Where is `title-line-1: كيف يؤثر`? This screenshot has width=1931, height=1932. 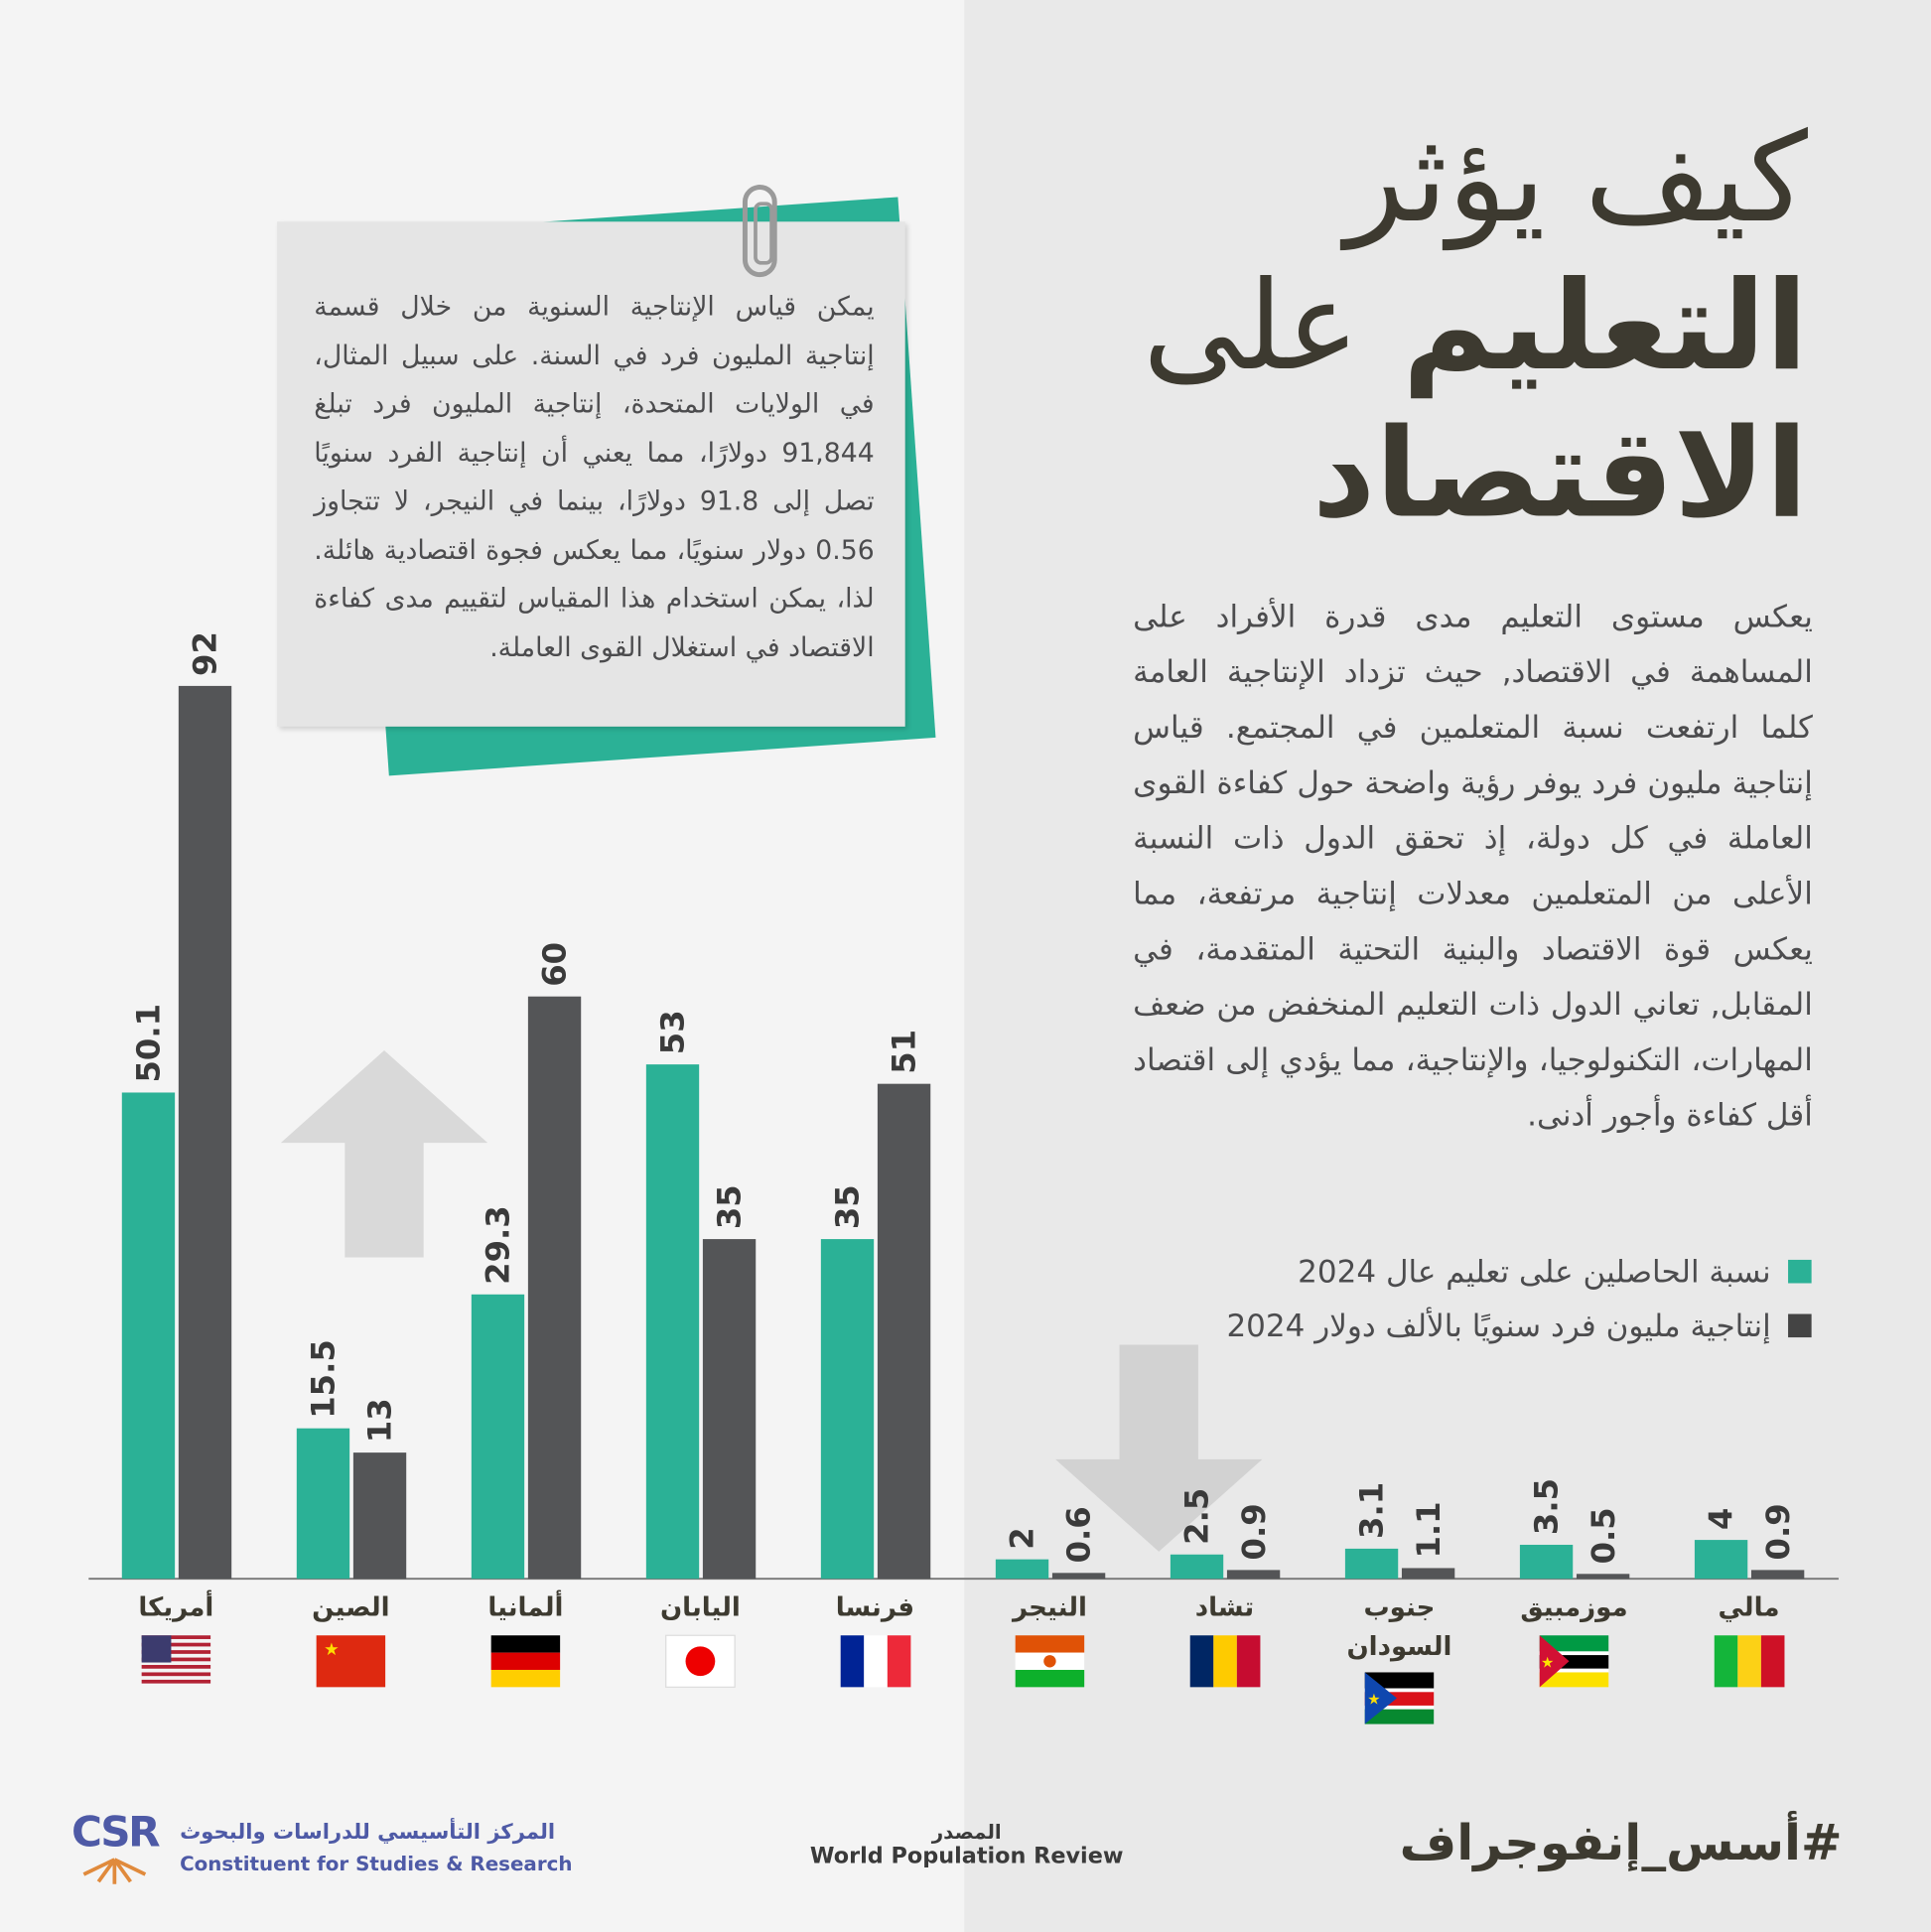 title-line-1: كيف يؤثر is located at coordinates (1576, 177).